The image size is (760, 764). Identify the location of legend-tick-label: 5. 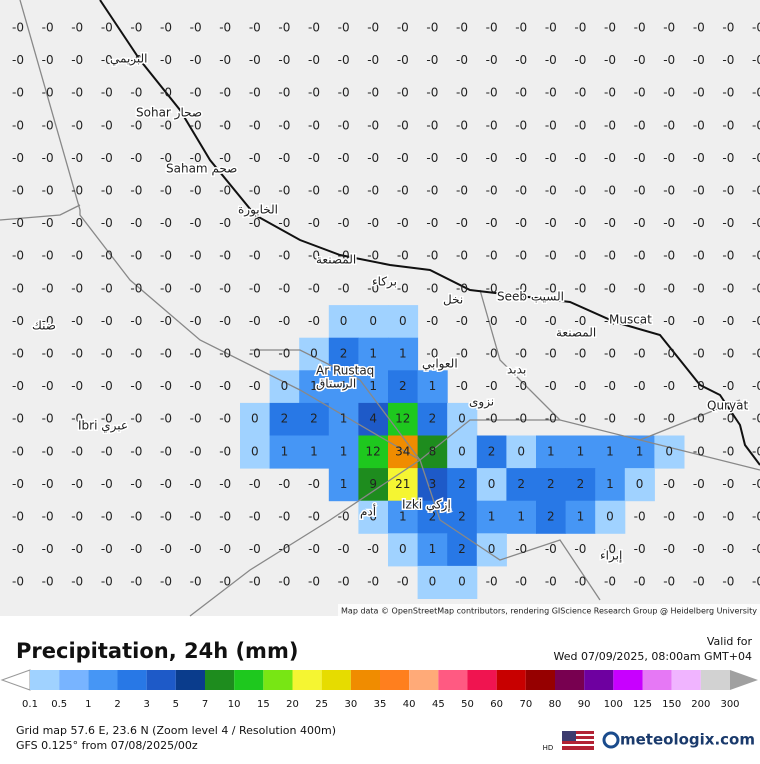
(176, 704).